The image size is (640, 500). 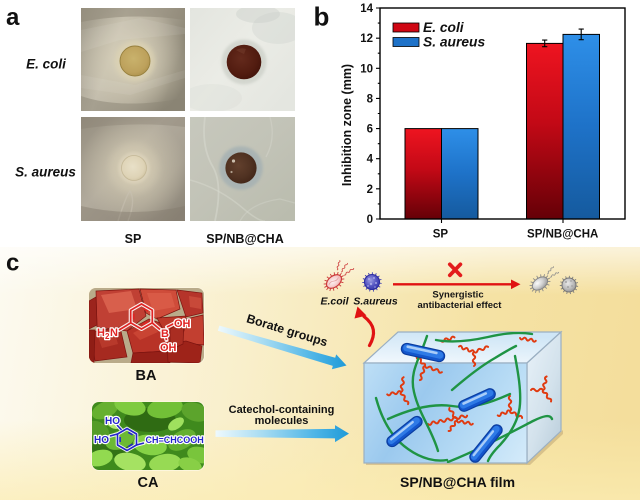 I want to click on svg-text: molecules, so click(x=282, y=421).